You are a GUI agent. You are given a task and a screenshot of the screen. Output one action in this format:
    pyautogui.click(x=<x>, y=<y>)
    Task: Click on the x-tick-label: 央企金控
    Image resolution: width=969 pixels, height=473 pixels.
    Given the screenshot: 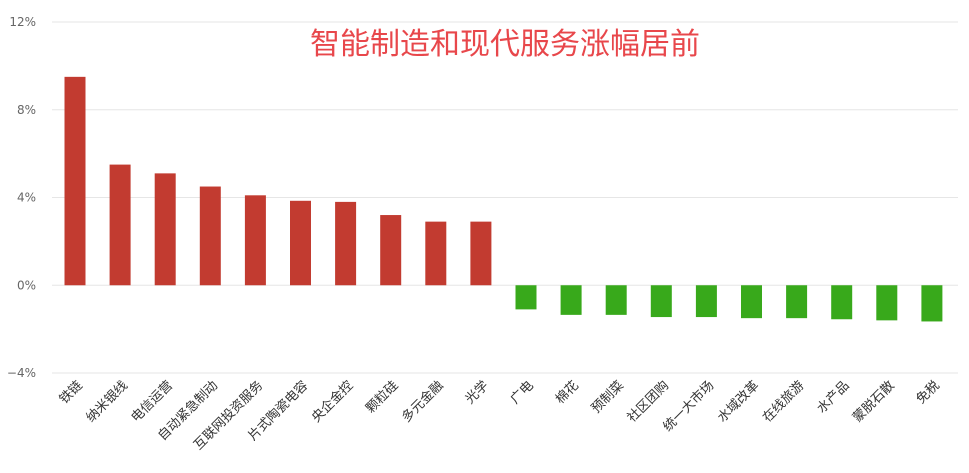 What is the action you would take?
    pyautogui.click(x=332, y=402)
    